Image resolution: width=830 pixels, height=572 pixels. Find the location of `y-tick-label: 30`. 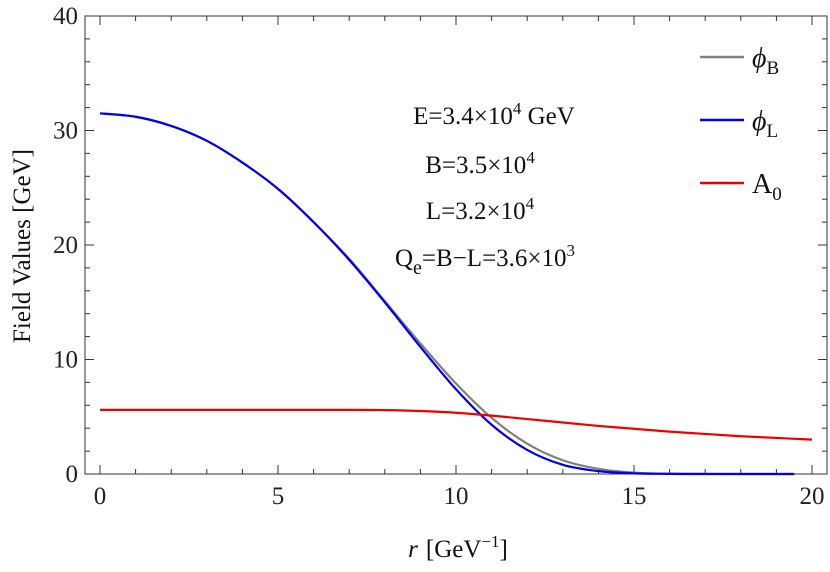

y-tick-label: 30 is located at coordinates (65, 131).